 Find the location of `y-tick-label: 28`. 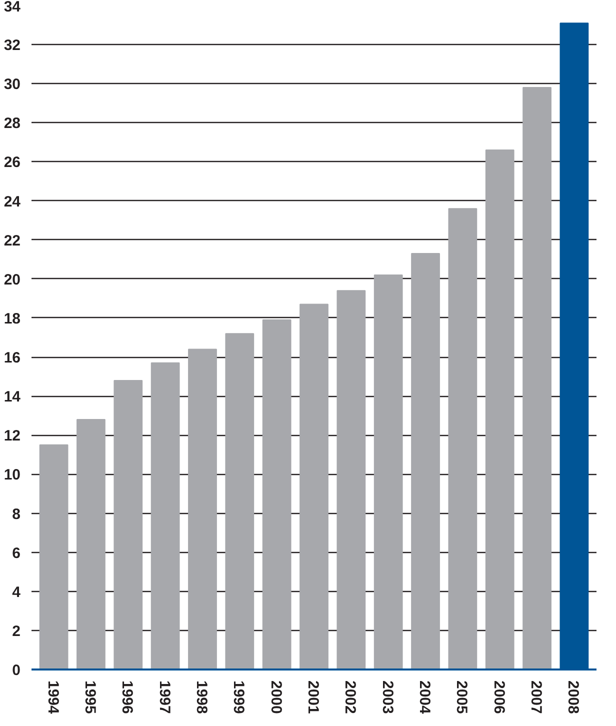

y-tick-label: 28 is located at coordinates (12, 123).